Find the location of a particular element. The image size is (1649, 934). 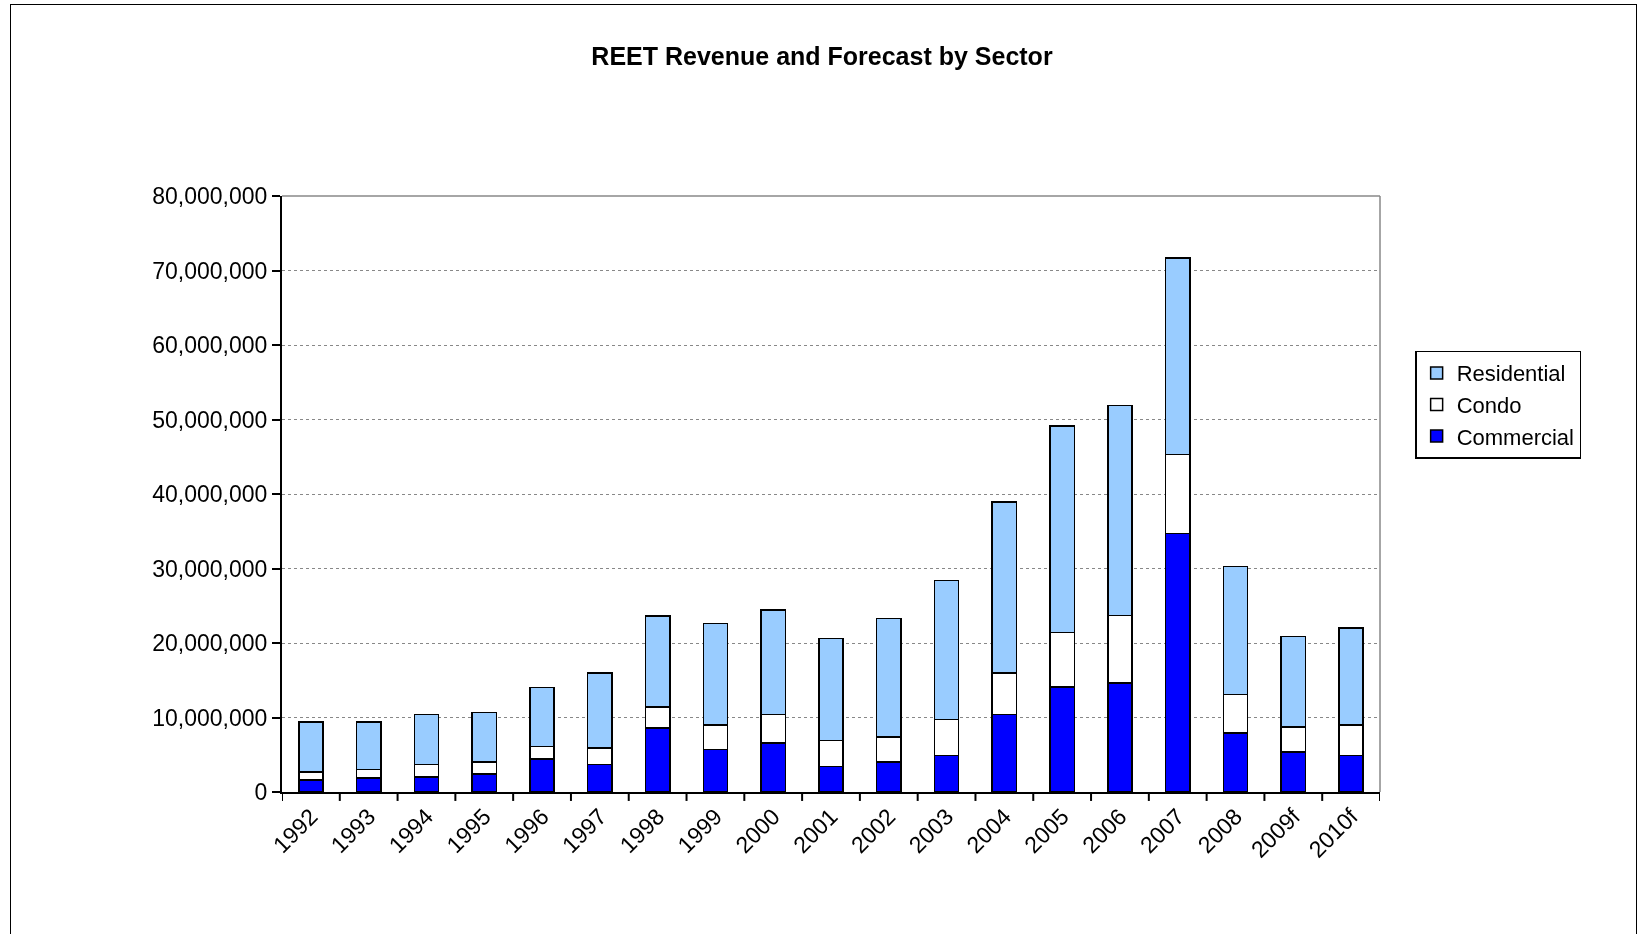

y-tick-label: 30,000,000 is located at coordinates (210, 568).